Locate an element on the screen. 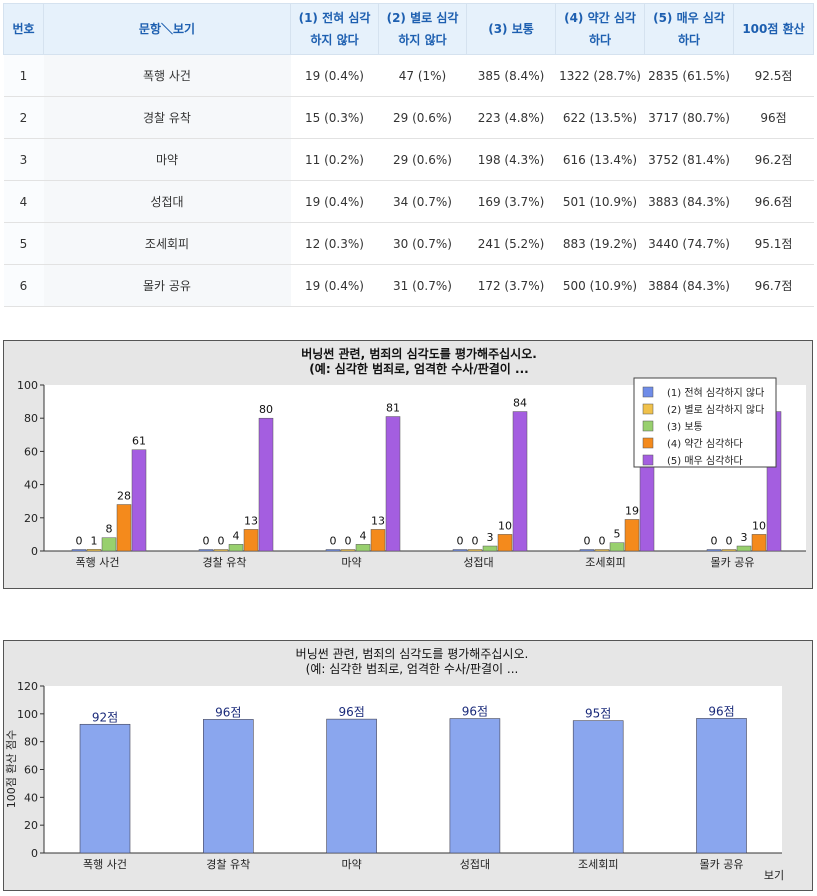  cell-option-4: 501 (10.9%) is located at coordinates (600, 201).